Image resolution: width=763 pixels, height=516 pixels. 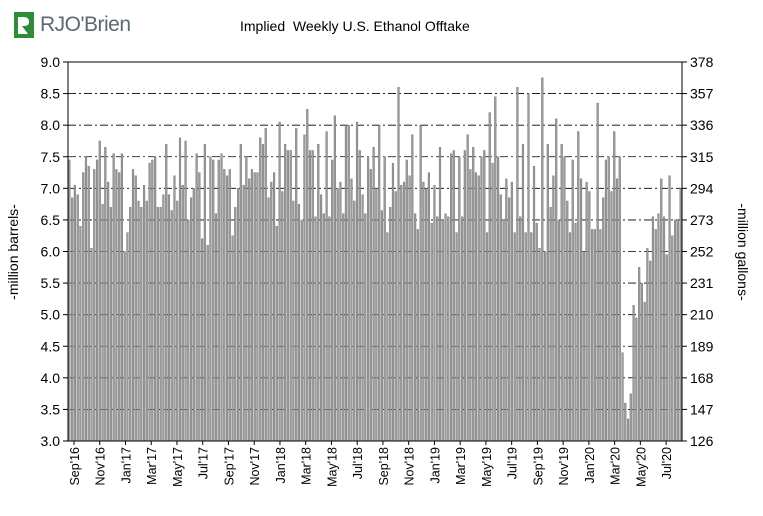 What do you see at coordinates (461, 466) in the screenshot?
I see `x-tick-label: Mar'19` at bounding box center [461, 466].